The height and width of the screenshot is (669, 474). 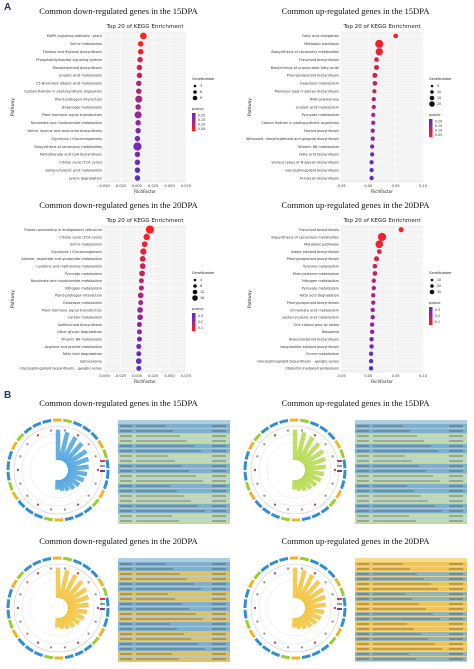 I want to click on y-tick-label: Vitamin B6 metabolism, so click(x=81, y=339).